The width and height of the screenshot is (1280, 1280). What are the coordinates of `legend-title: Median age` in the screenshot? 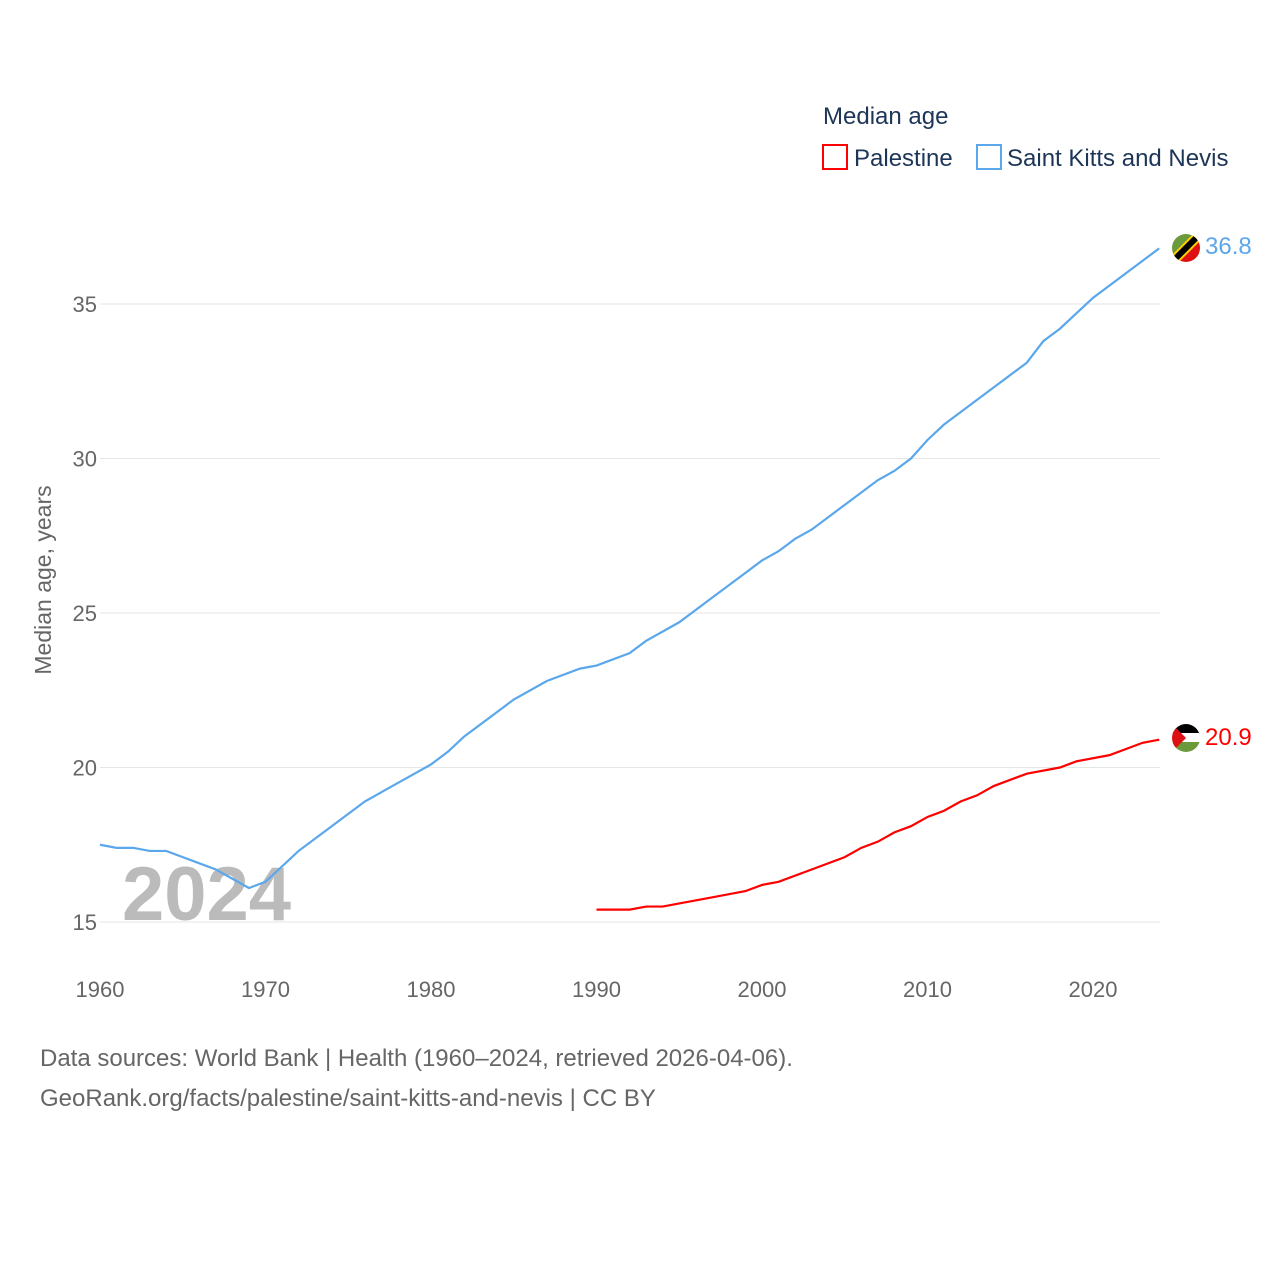 It's located at (885, 116).